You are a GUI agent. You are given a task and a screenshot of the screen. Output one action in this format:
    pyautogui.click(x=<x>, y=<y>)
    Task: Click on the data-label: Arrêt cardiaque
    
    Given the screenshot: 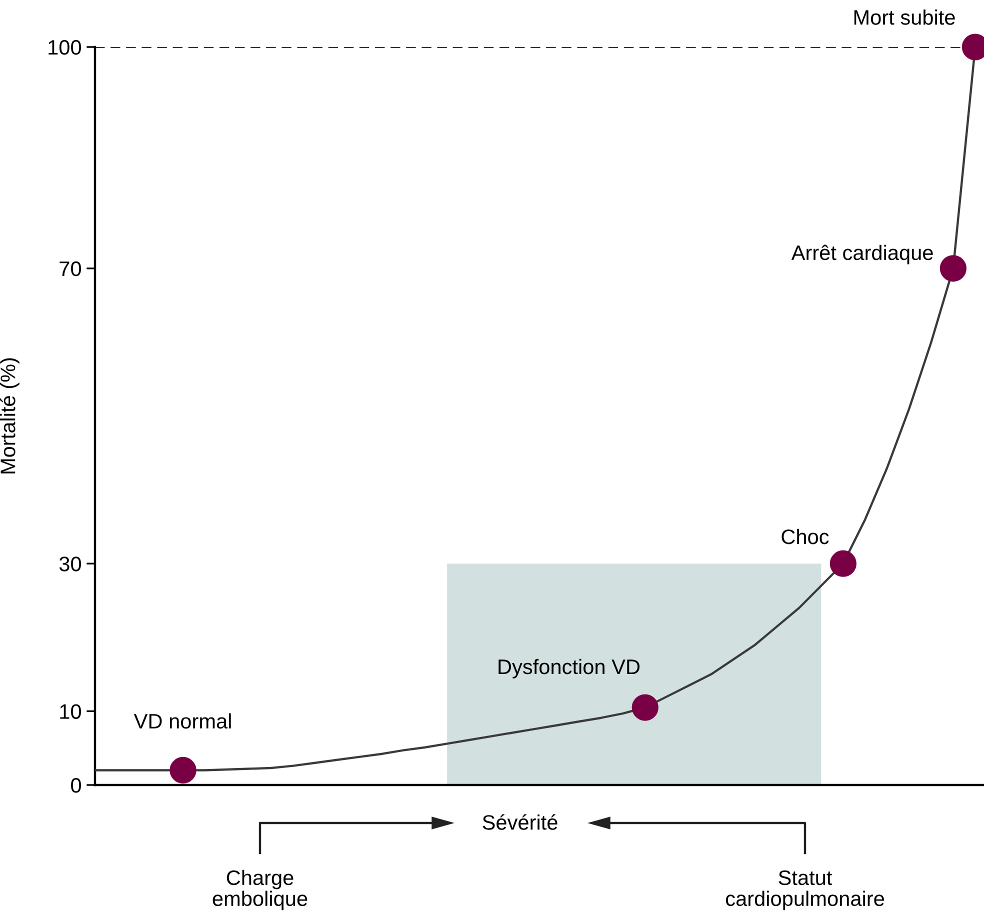 What is the action you would take?
    pyautogui.click(x=862, y=254)
    